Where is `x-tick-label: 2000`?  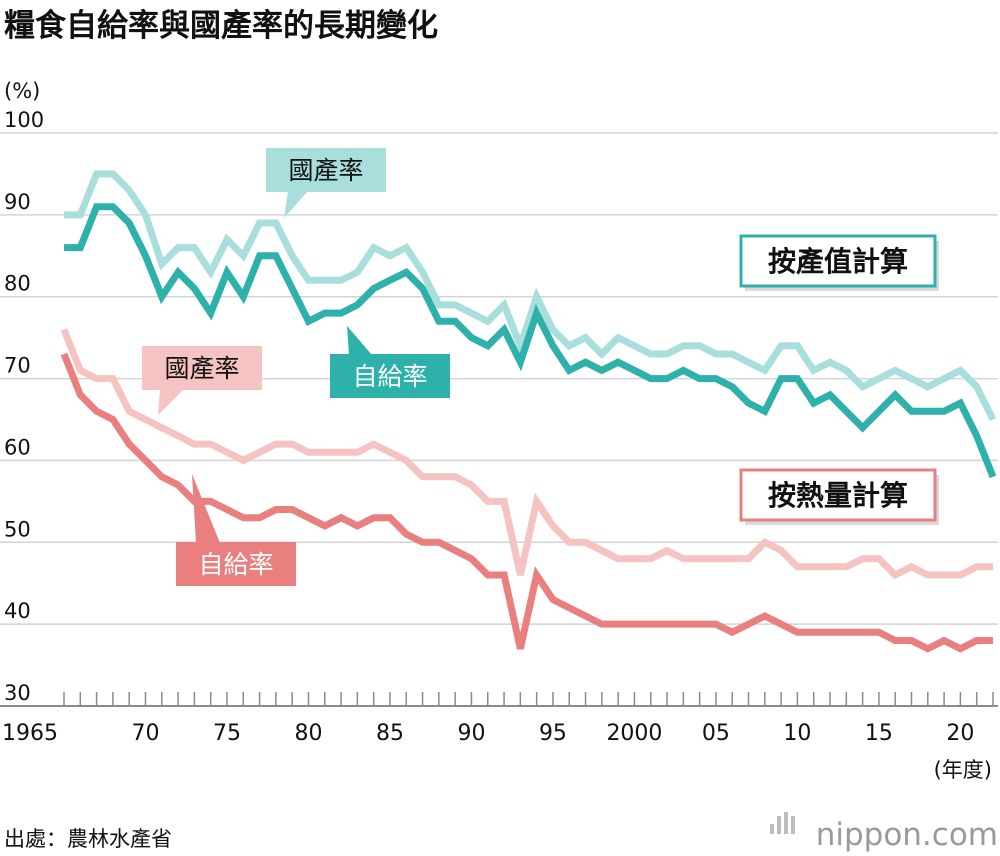
x-tick-label: 2000 is located at coordinates (634, 733).